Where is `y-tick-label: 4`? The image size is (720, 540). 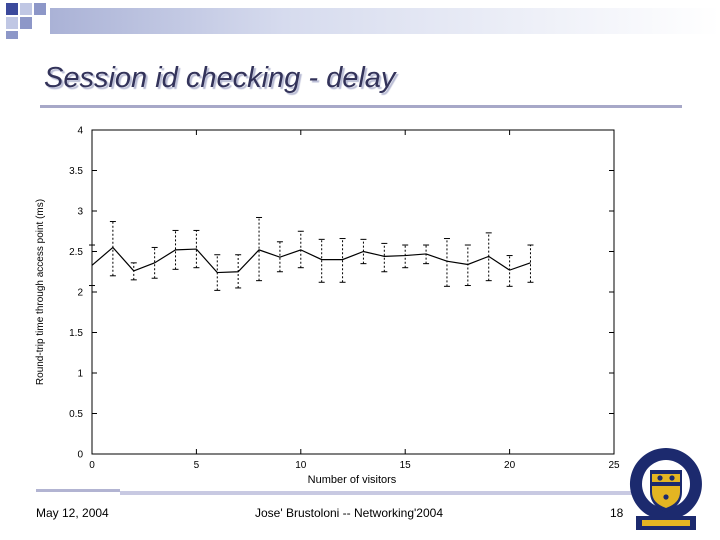 y-tick-label: 4 is located at coordinates (80, 131).